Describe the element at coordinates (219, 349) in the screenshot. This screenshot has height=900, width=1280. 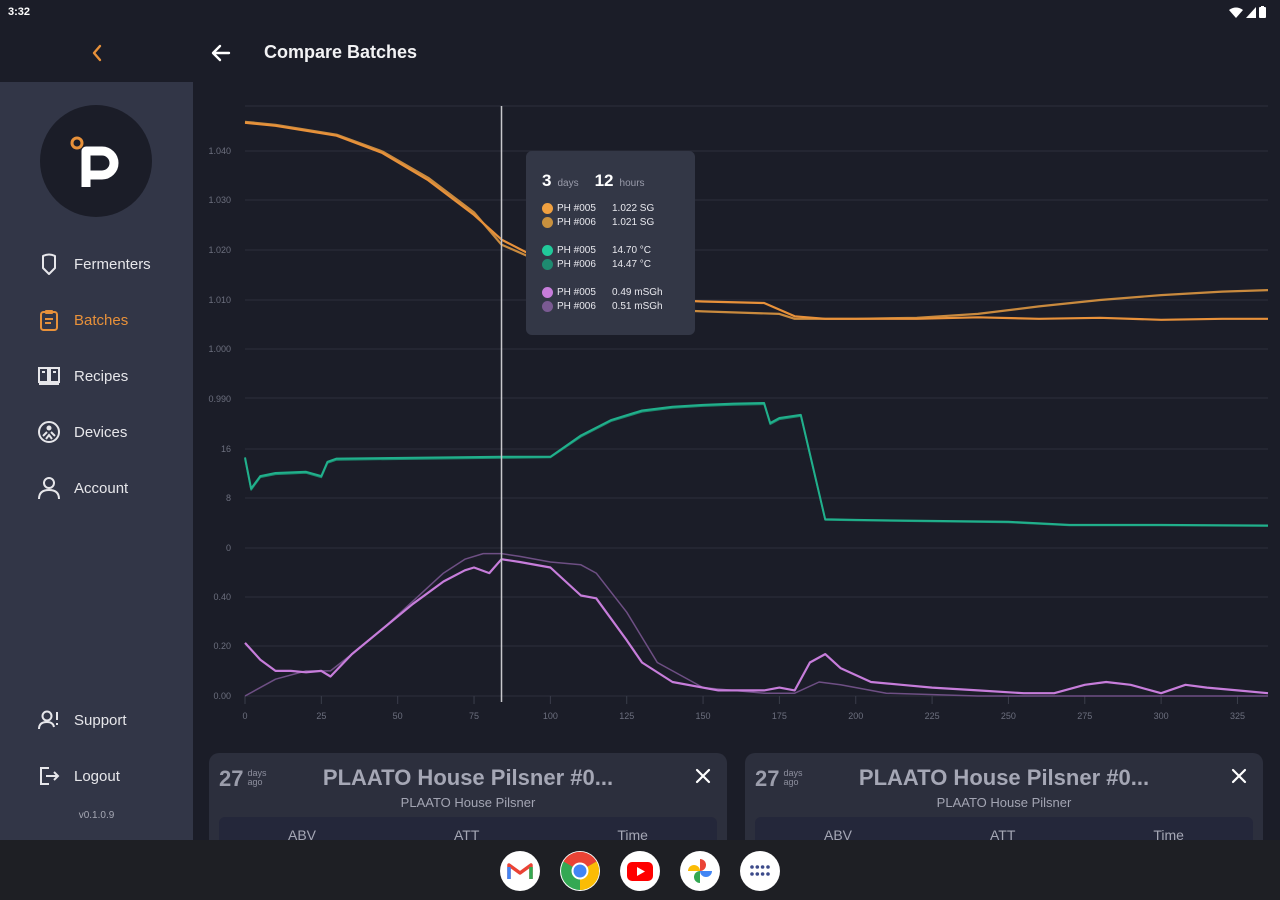
I see `y-tick-label: 1.000` at that location.